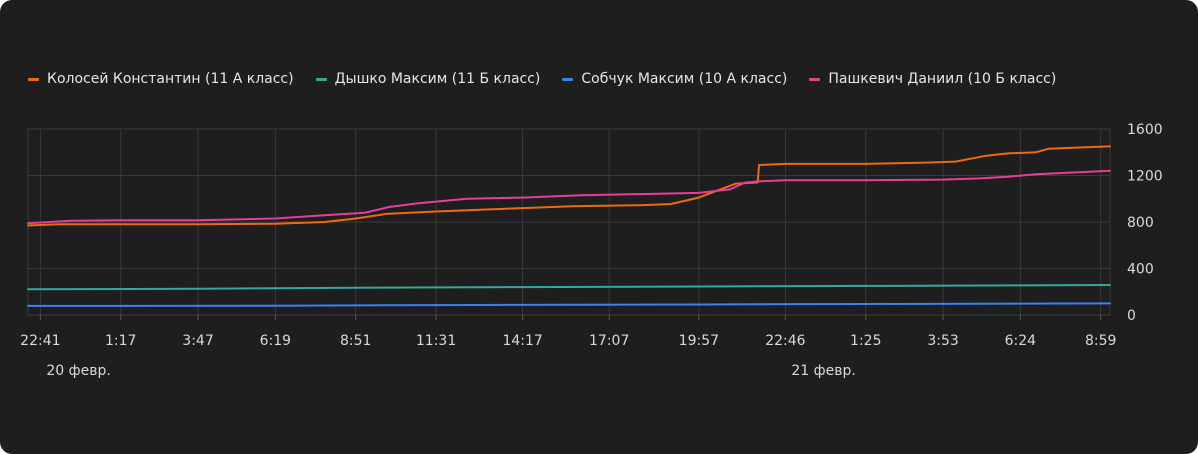  Describe the element at coordinates (197, 341) in the screenshot. I see `x-tick-label: 3:47` at that location.